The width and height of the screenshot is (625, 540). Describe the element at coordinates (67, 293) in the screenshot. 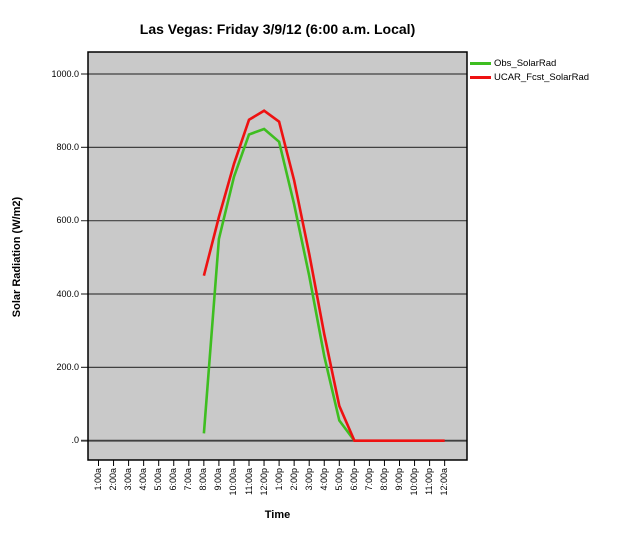

I see `y-tick-label: 400.0` at that location.